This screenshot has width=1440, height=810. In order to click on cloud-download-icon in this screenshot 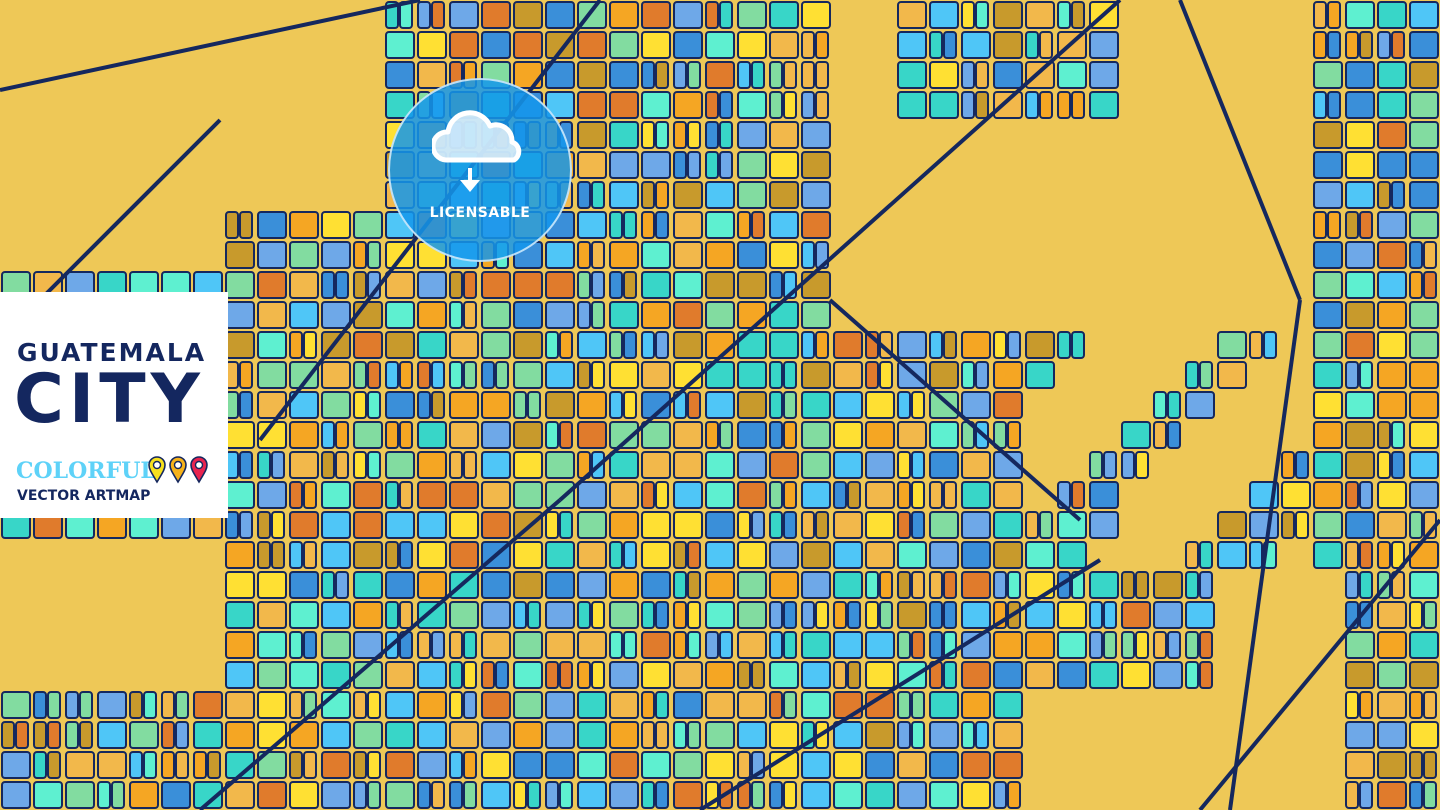, I will do `click(477, 151)`.